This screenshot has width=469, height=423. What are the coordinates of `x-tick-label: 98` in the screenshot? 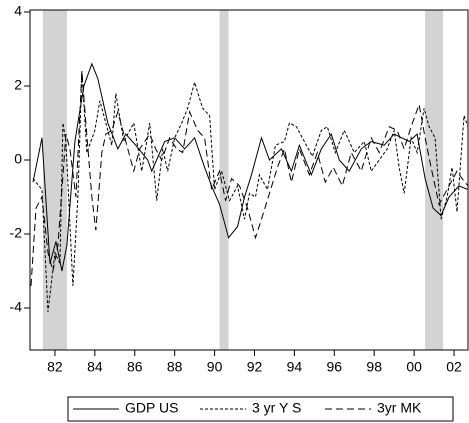 It's located at (374, 367).